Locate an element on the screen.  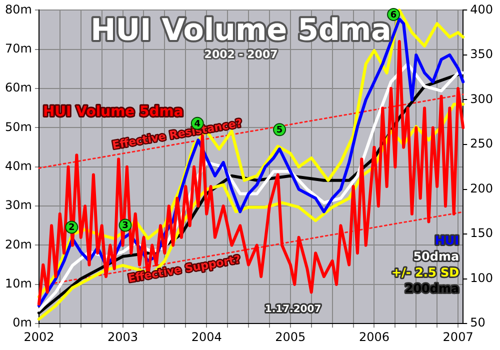
y-tick-label: 30m is located at coordinates (18, 205).